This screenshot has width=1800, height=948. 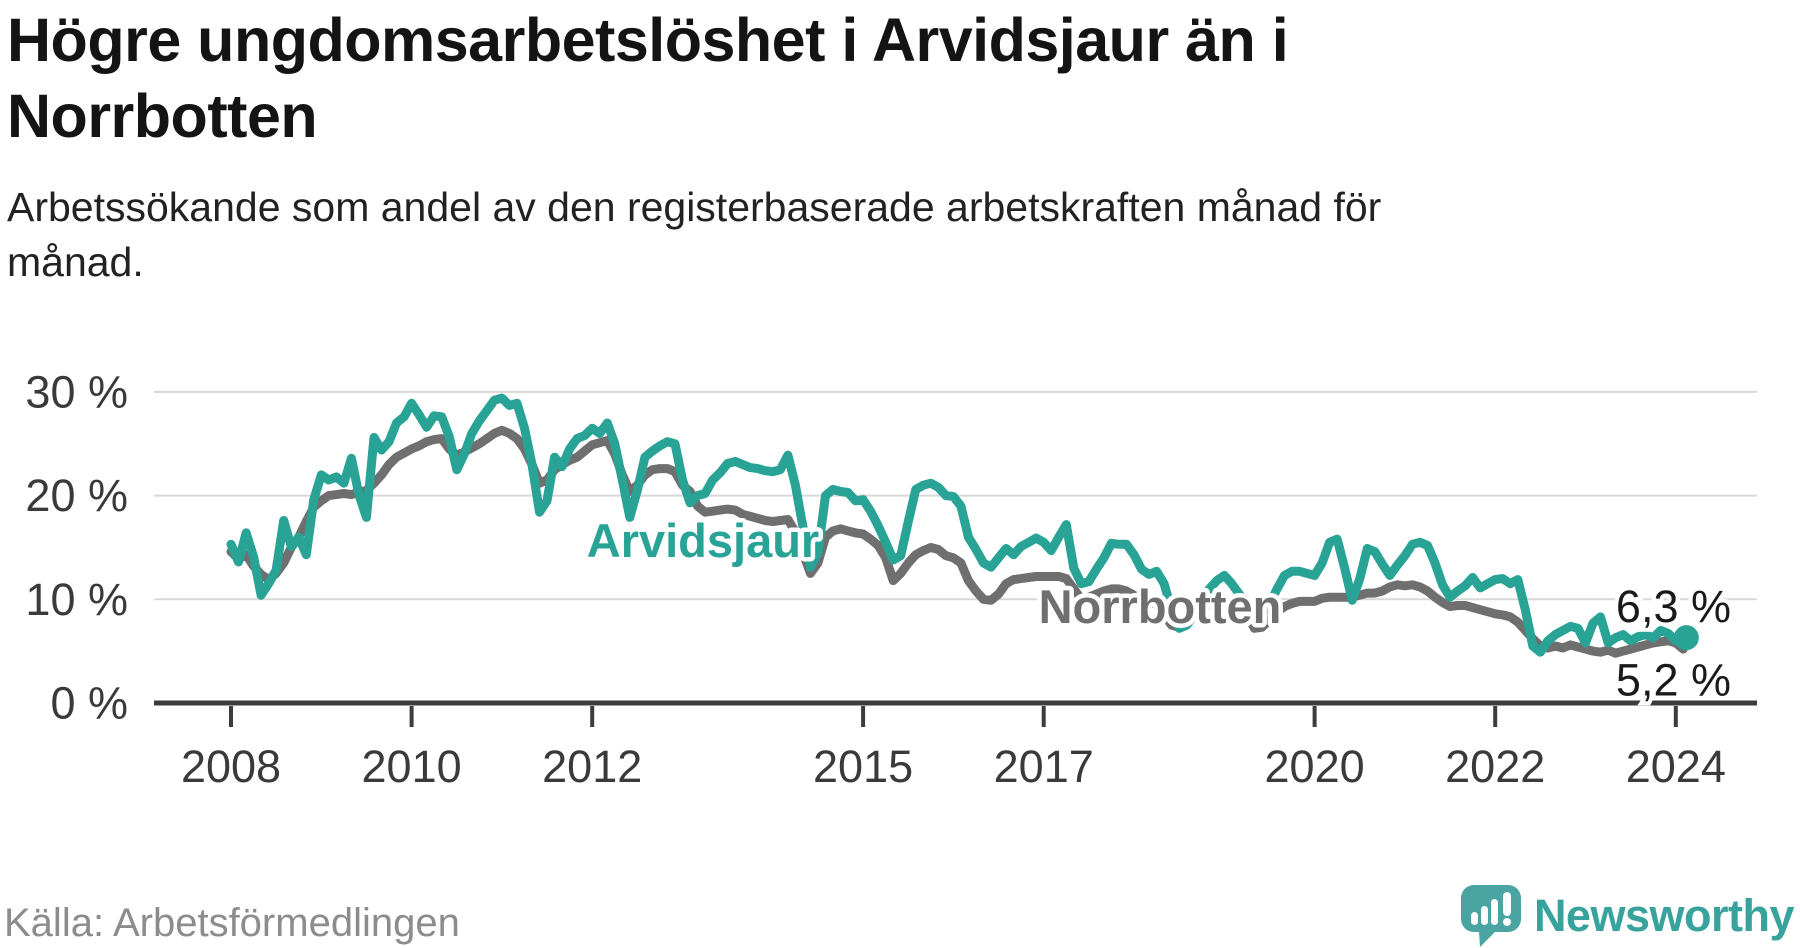 I want to click on x-tick-label-2008: 2008, so click(x=231, y=766).